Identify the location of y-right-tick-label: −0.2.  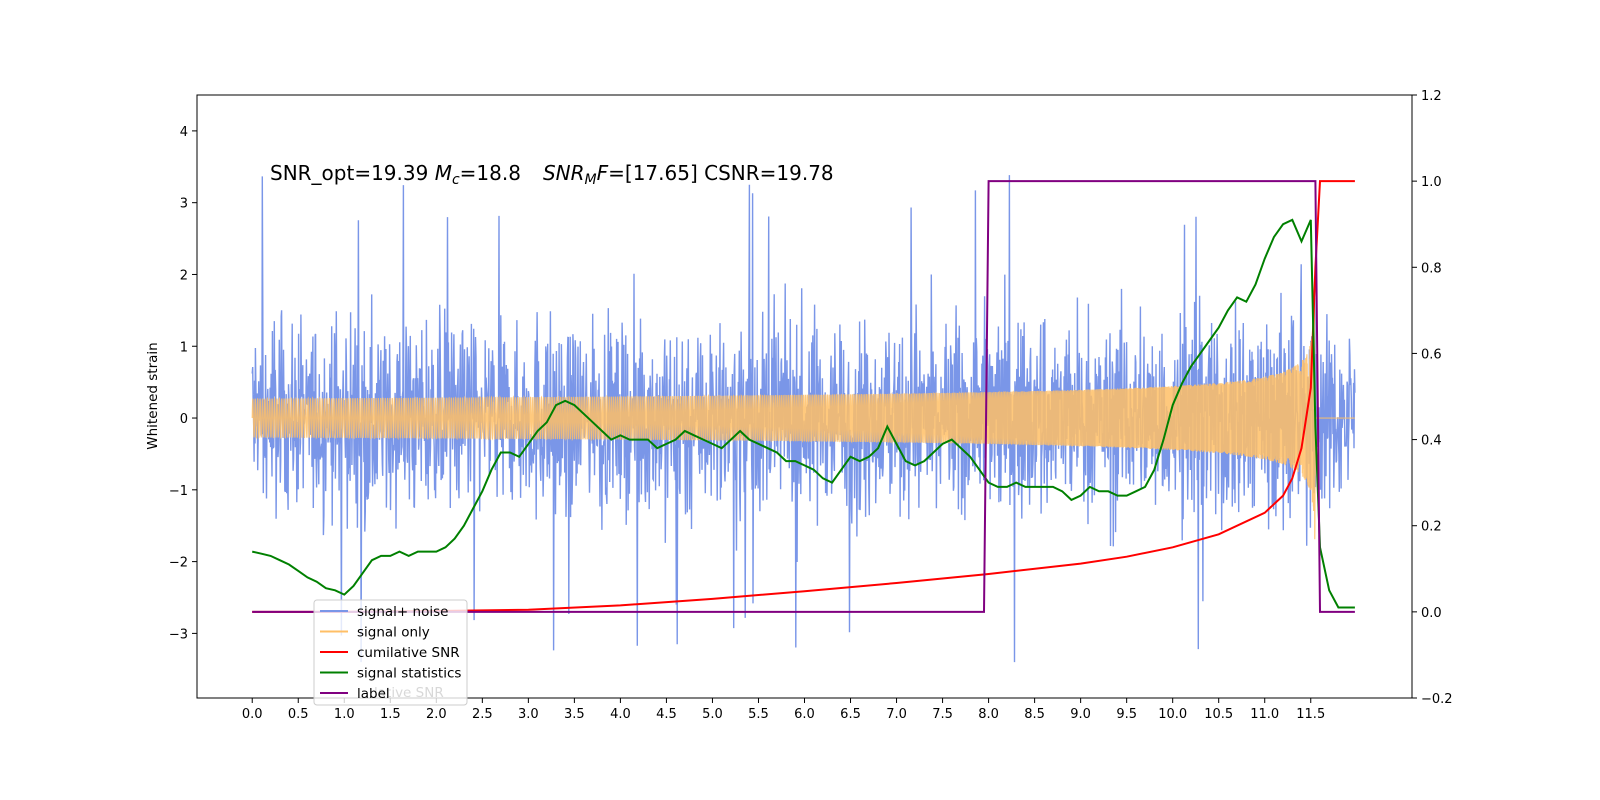
(1437, 699).